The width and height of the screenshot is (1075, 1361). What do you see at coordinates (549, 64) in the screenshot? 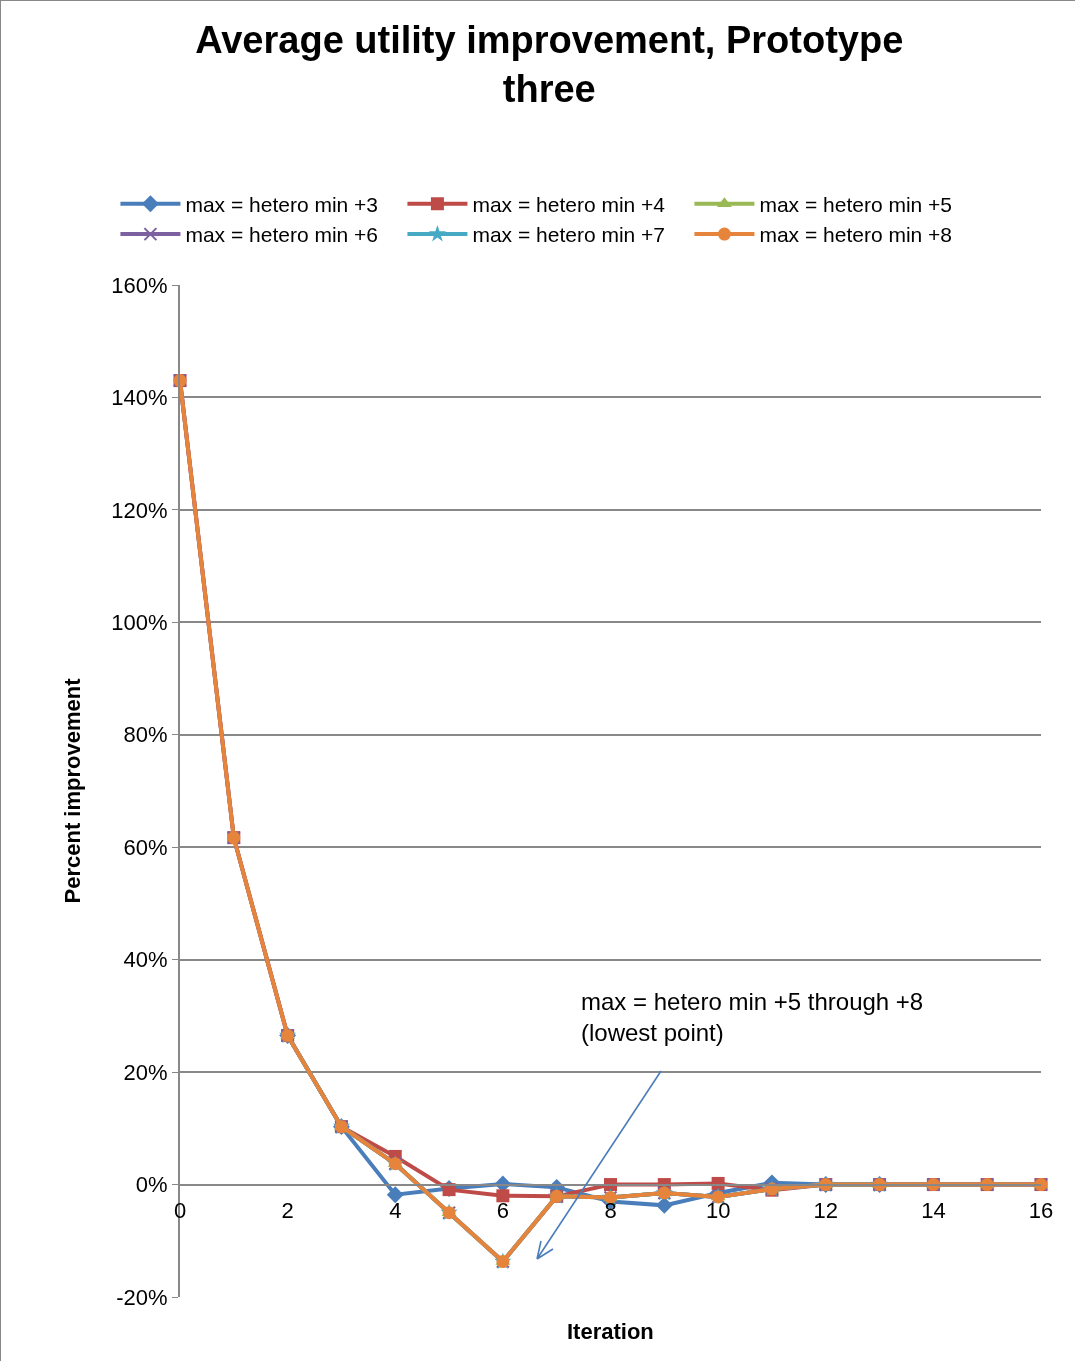
I see `chart-title: Average utility improvement, Prototype three` at bounding box center [549, 64].